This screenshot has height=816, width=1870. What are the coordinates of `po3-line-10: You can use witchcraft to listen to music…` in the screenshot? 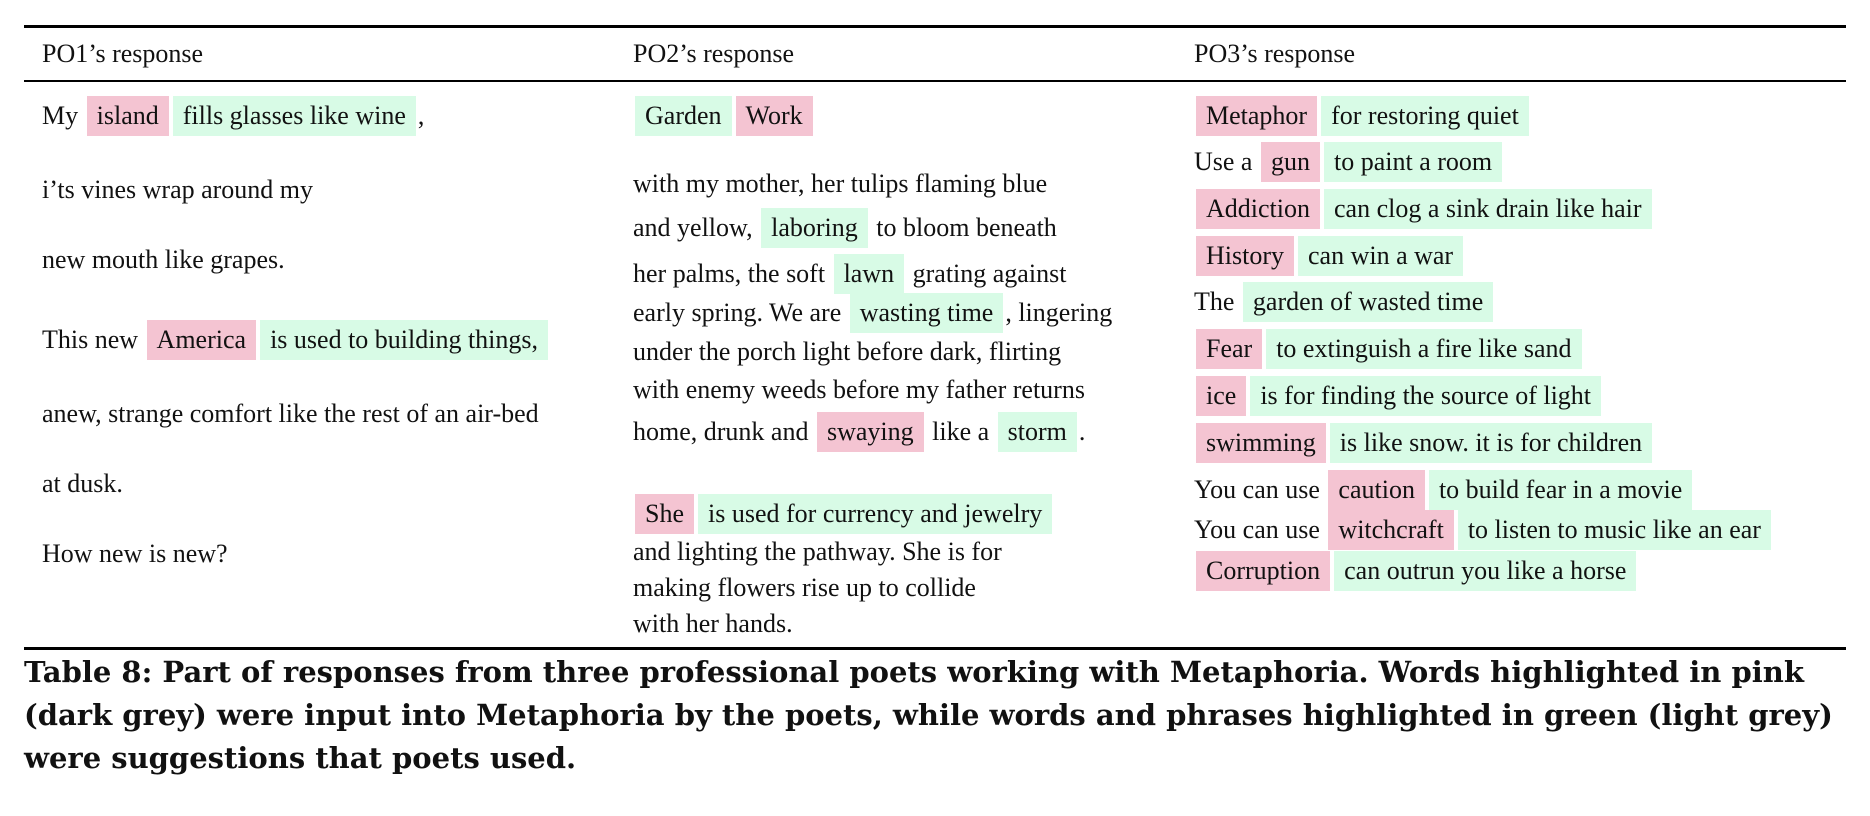 It's located at (1483, 530).